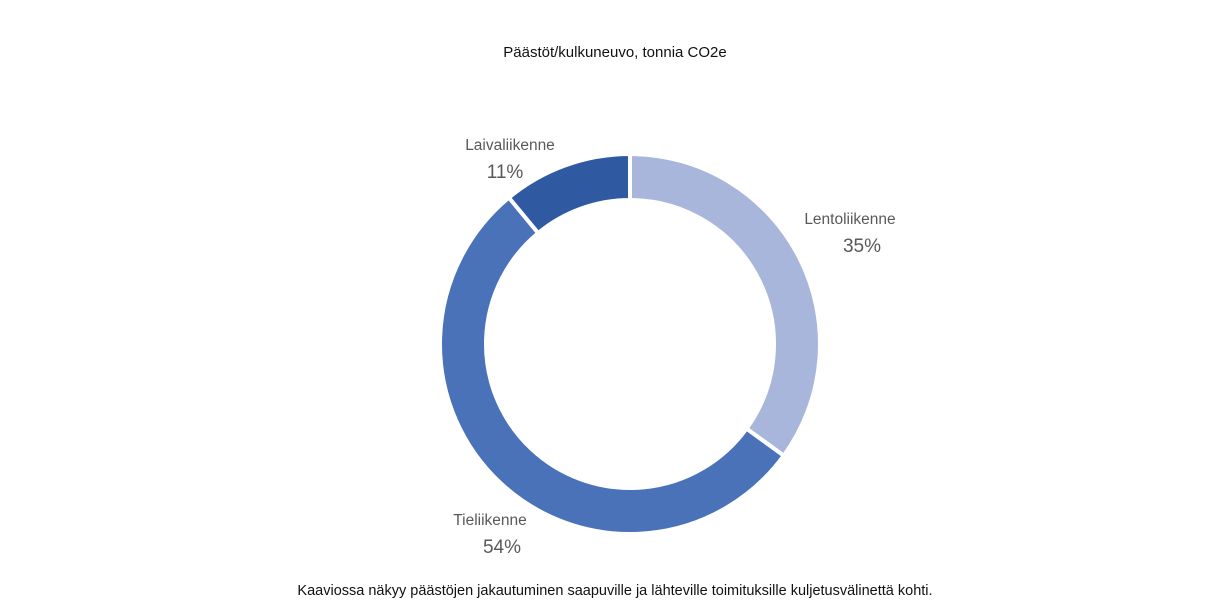 The height and width of the screenshot is (615, 1230). What do you see at coordinates (569, 193) in the screenshot?
I see `slice-laivaliikenne` at bounding box center [569, 193].